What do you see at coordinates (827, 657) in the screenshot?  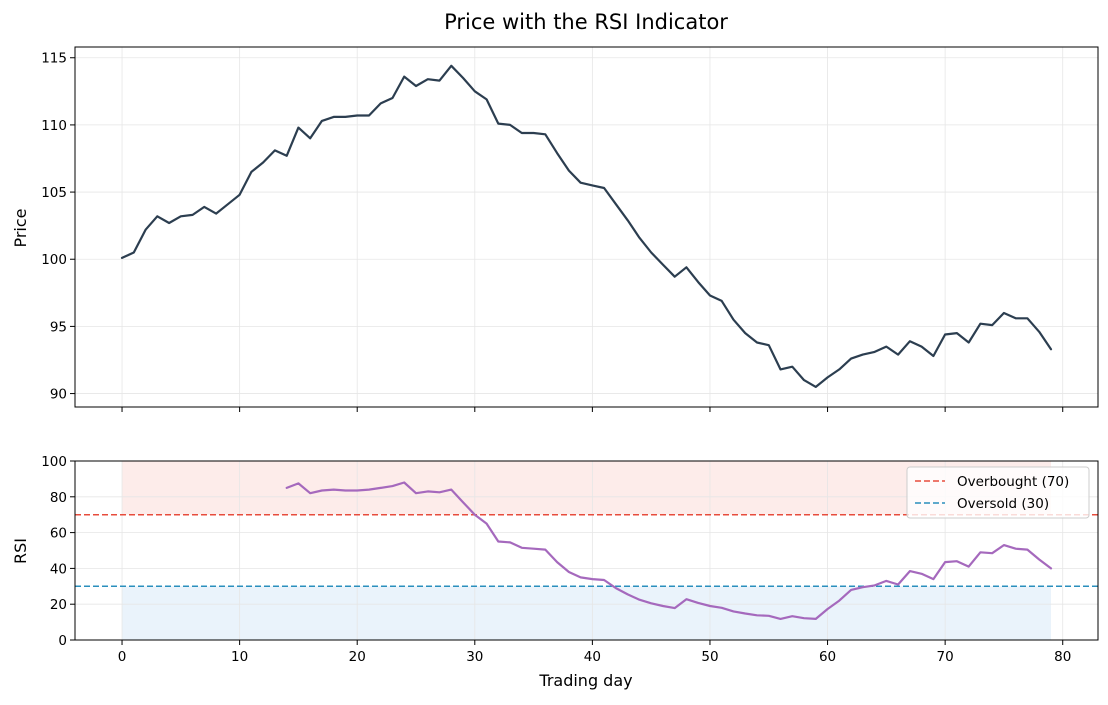 I see `rsi-xtick-label: 60` at bounding box center [827, 657].